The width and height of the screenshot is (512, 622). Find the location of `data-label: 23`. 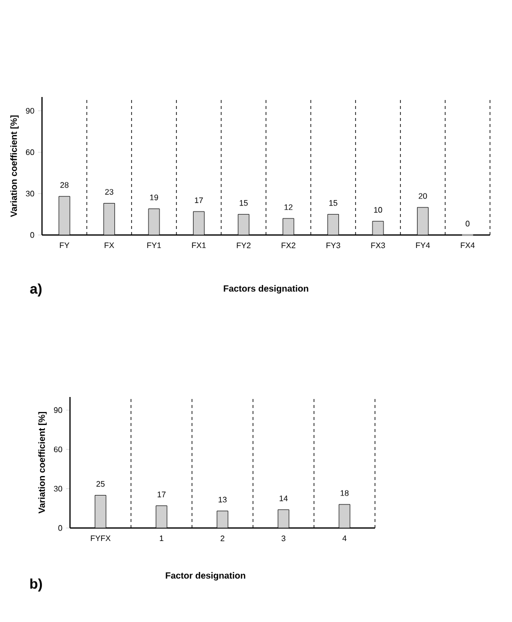

data-label: 23 is located at coordinates (109, 192).